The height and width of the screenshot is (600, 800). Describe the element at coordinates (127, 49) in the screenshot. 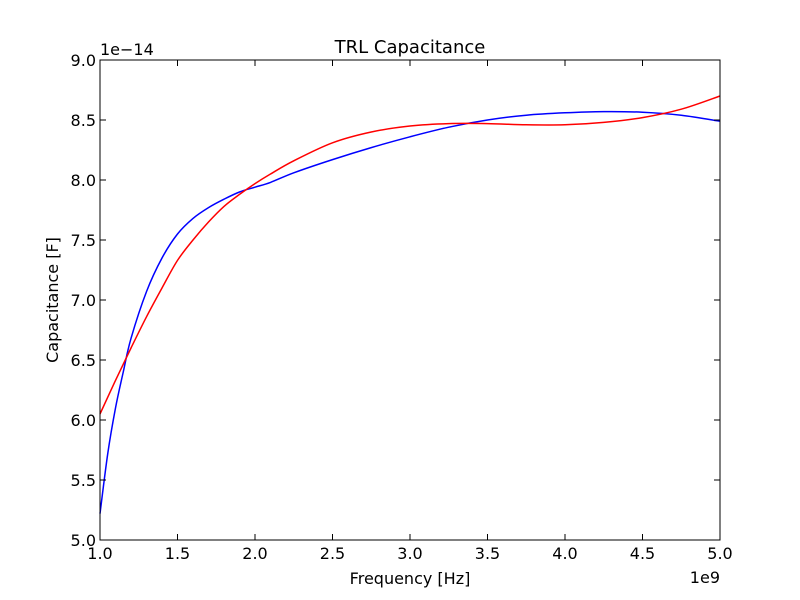

I see `y-offset-label: 1e−14` at that location.